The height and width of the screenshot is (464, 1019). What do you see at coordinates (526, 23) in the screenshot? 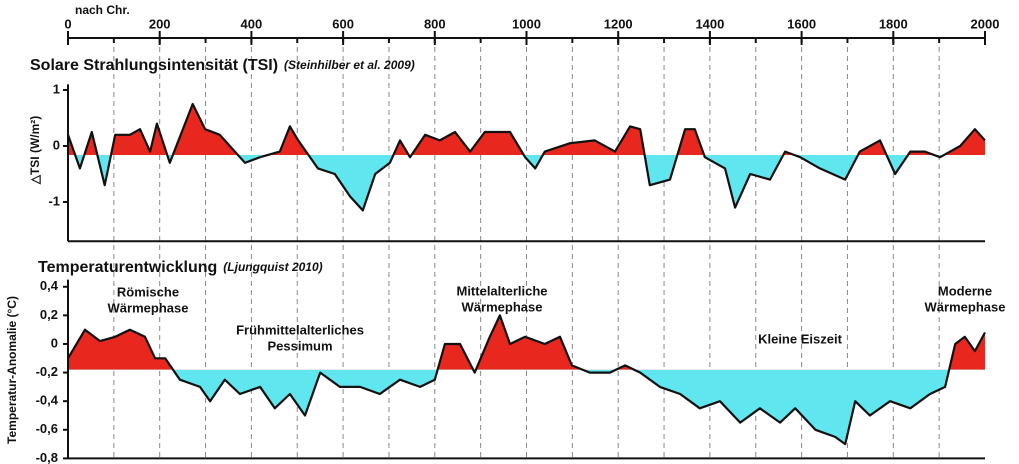
I see `x-tick-label: 1000` at bounding box center [526, 23].